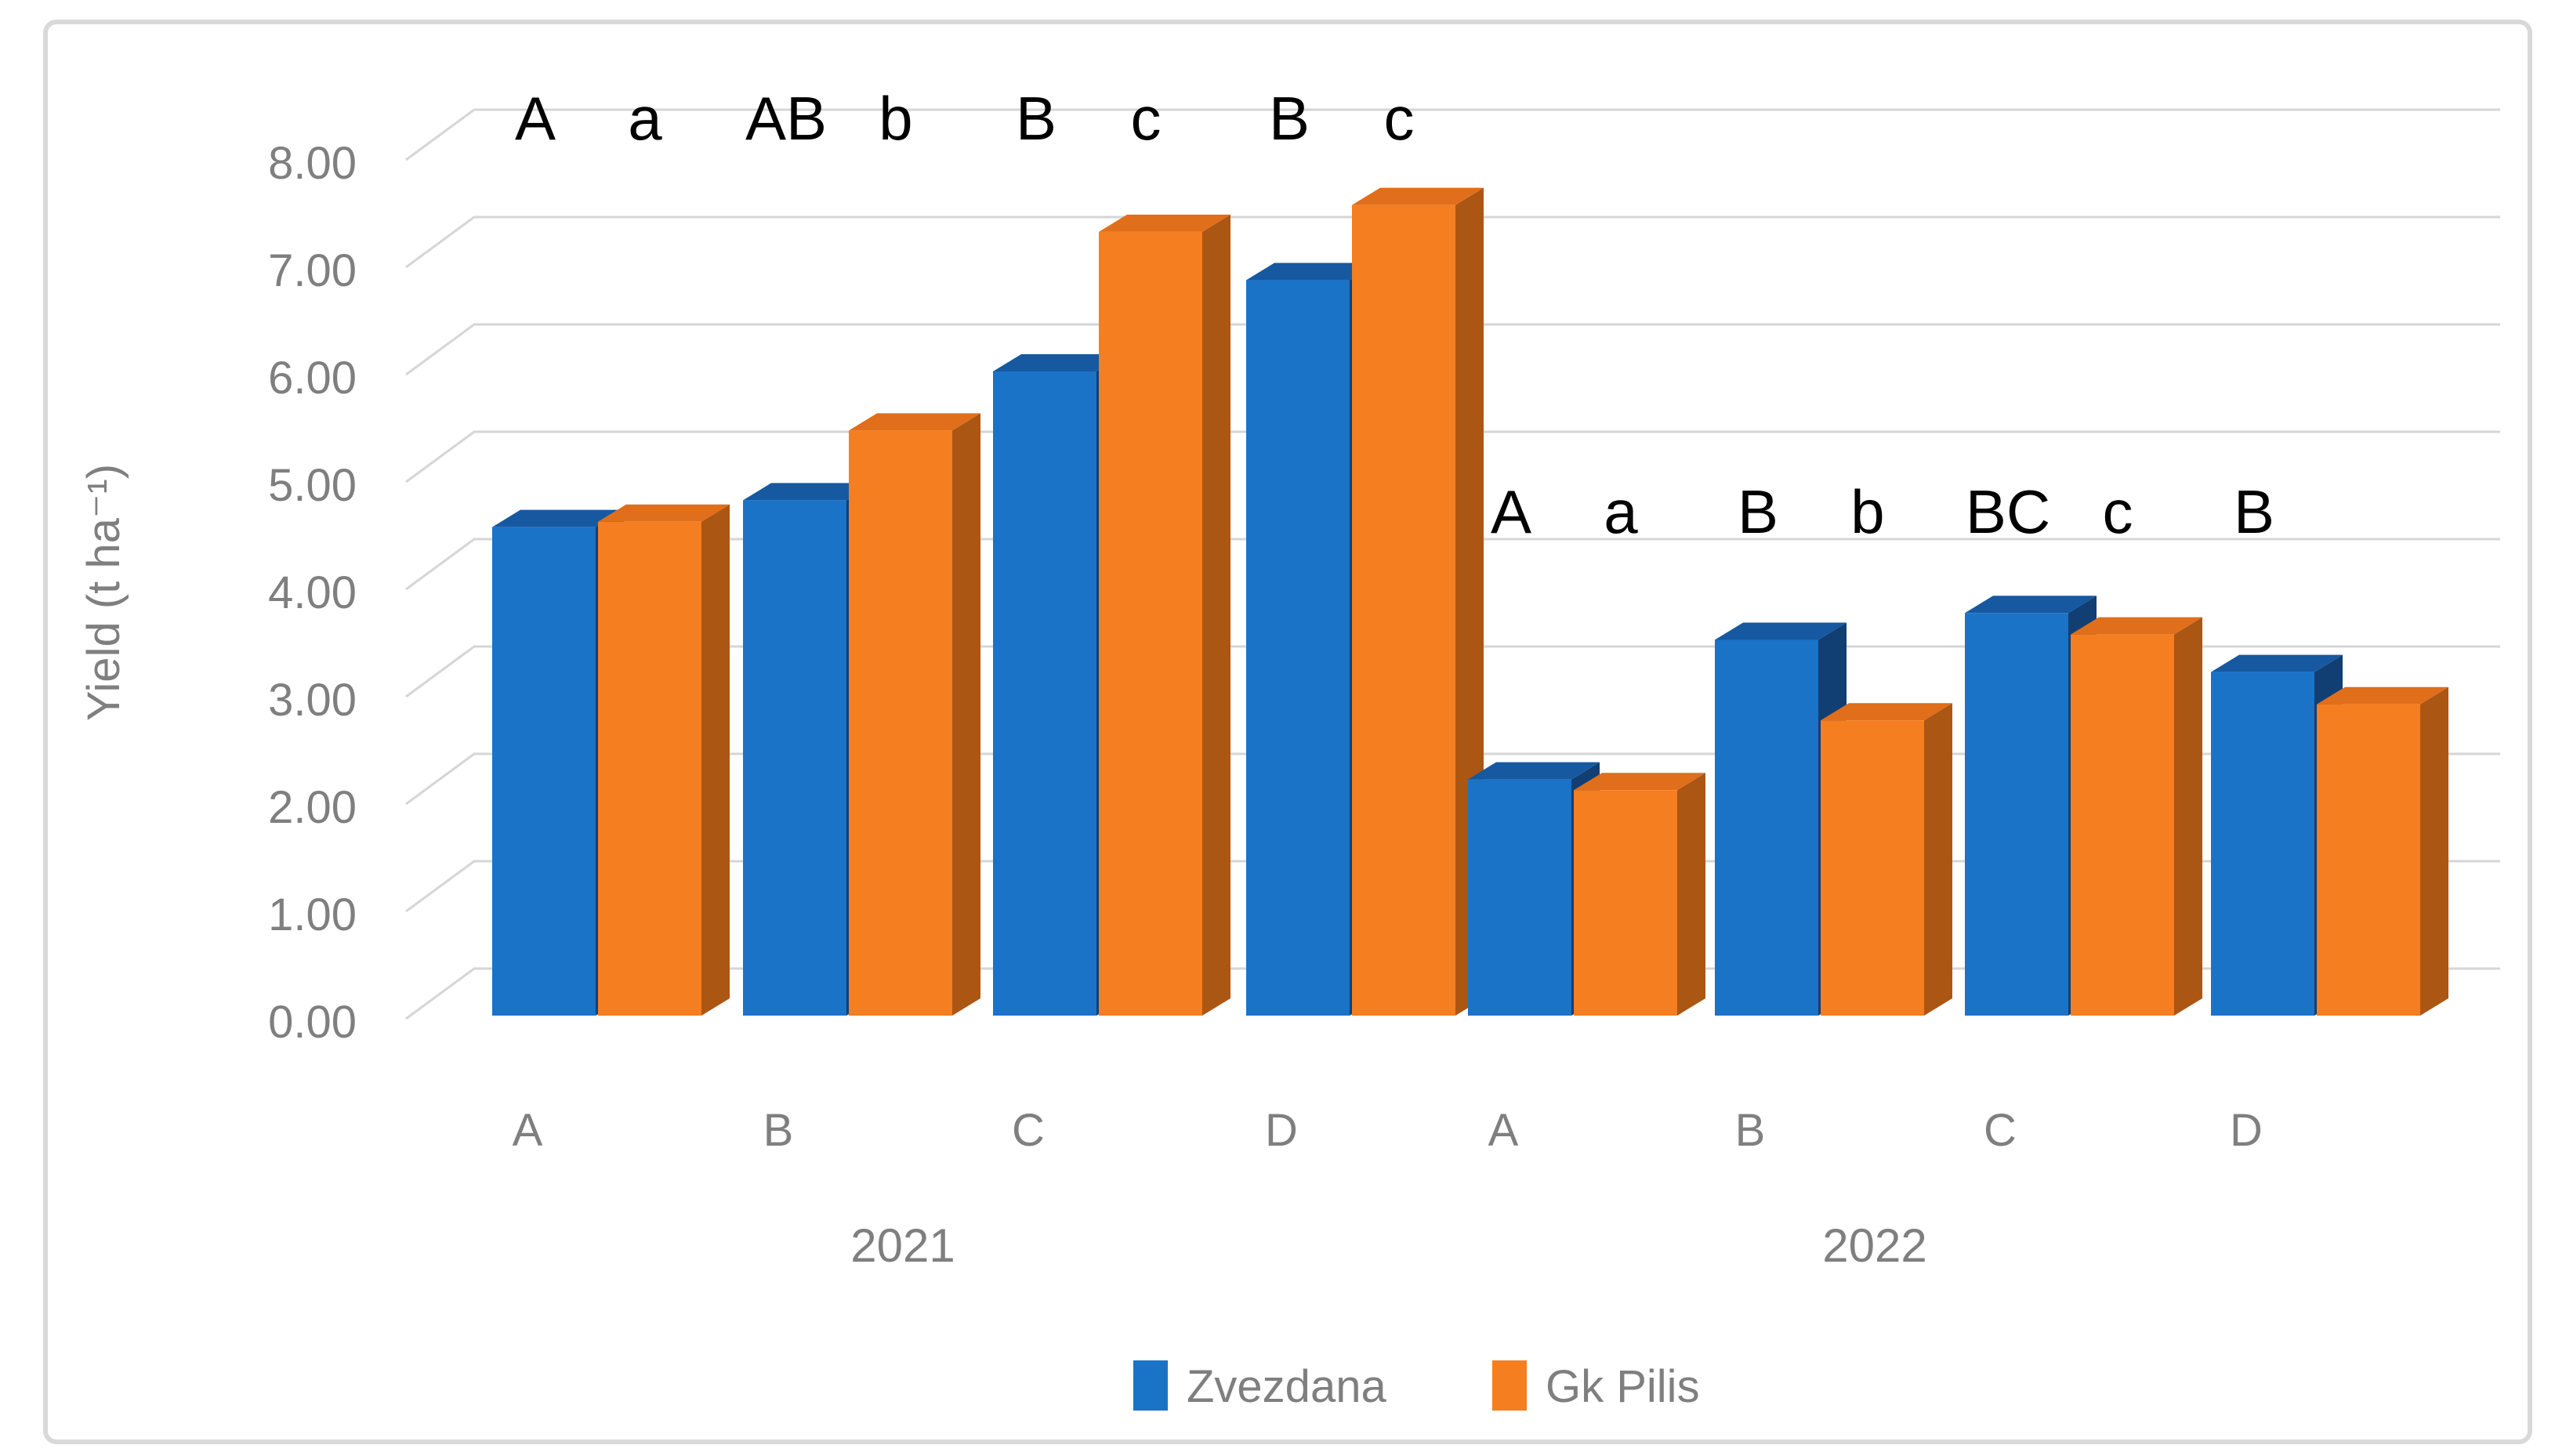  What do you see at coordinates (1623, 1386) in the screenshot?
I see `legend-label-gkpilis: Gk Pilis` at bounding box center [1623, 1386].